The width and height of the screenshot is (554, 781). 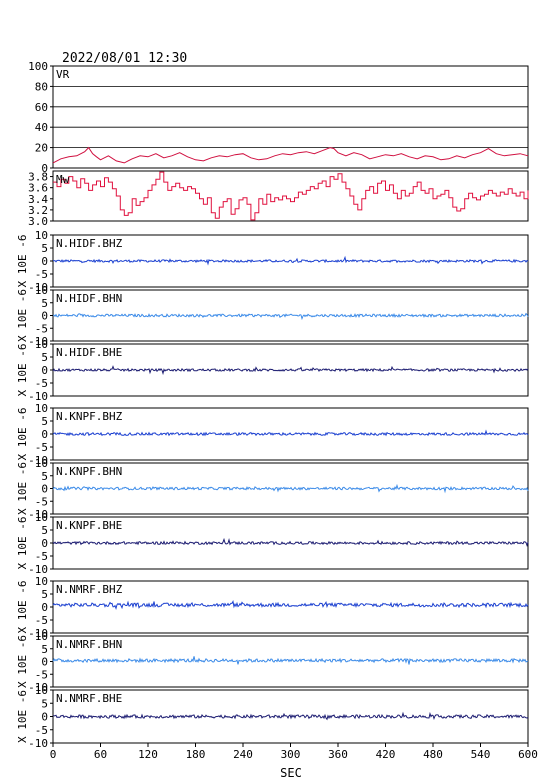 What do you see at coordinates (89, 416) in the screenshot?
I see `panel-name-label: N.KNPF.BHZ` at bounding box center [89, 416].